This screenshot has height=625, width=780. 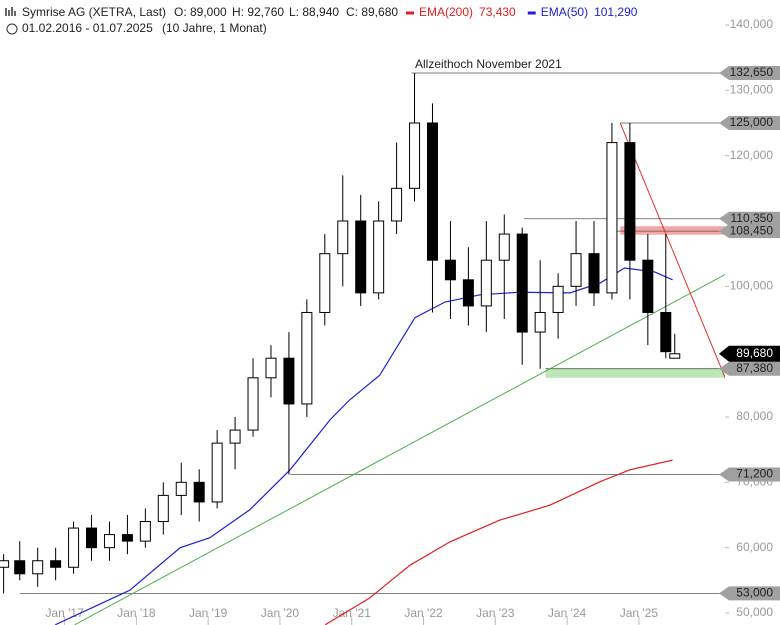 I want to click on price-tag-label: 108,450, so click(x=752, y=230).